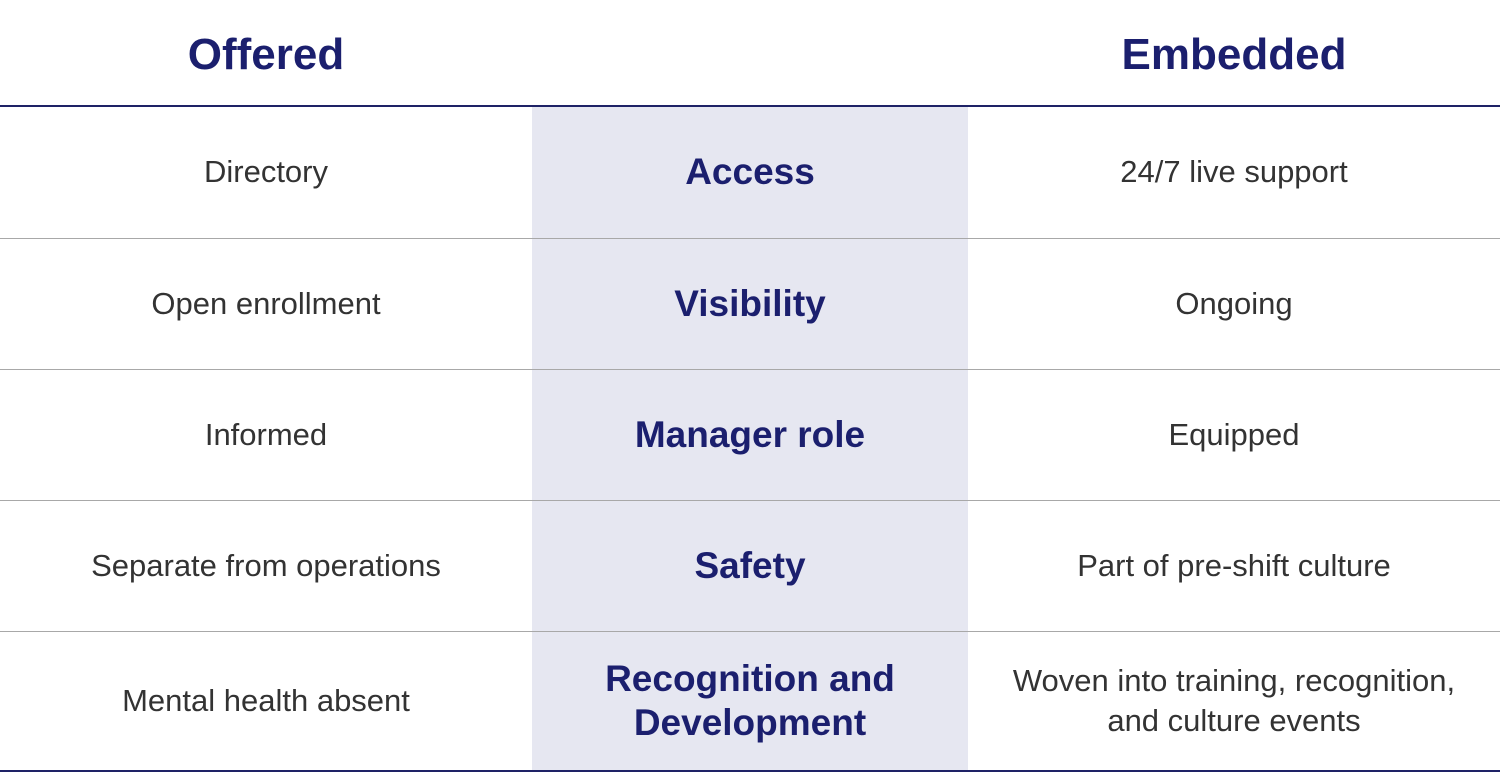 The height and width of the screenshot is (774, 1500). Describe the element at coordinates (1234, 54) in the screenshot. I see `column-title: Embedded` at that location.